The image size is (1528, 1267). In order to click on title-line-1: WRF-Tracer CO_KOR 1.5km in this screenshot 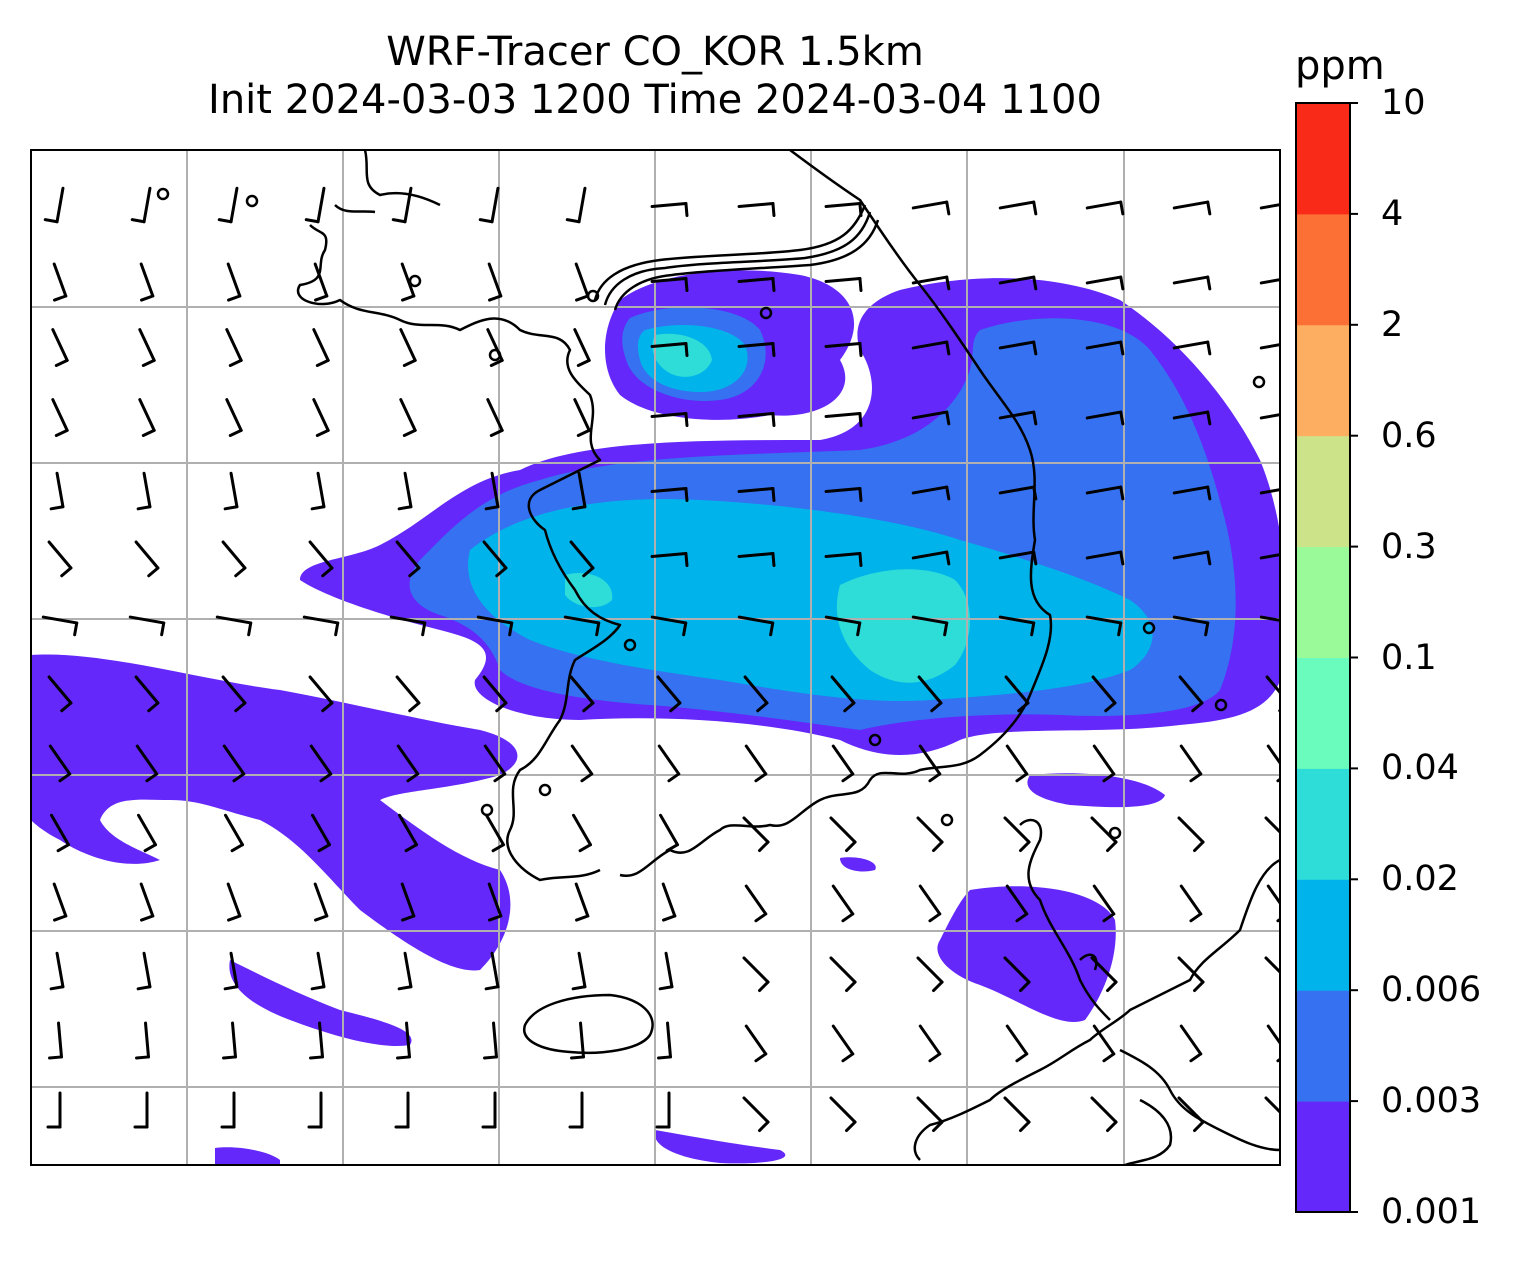, I will do `click(655, 52)`.